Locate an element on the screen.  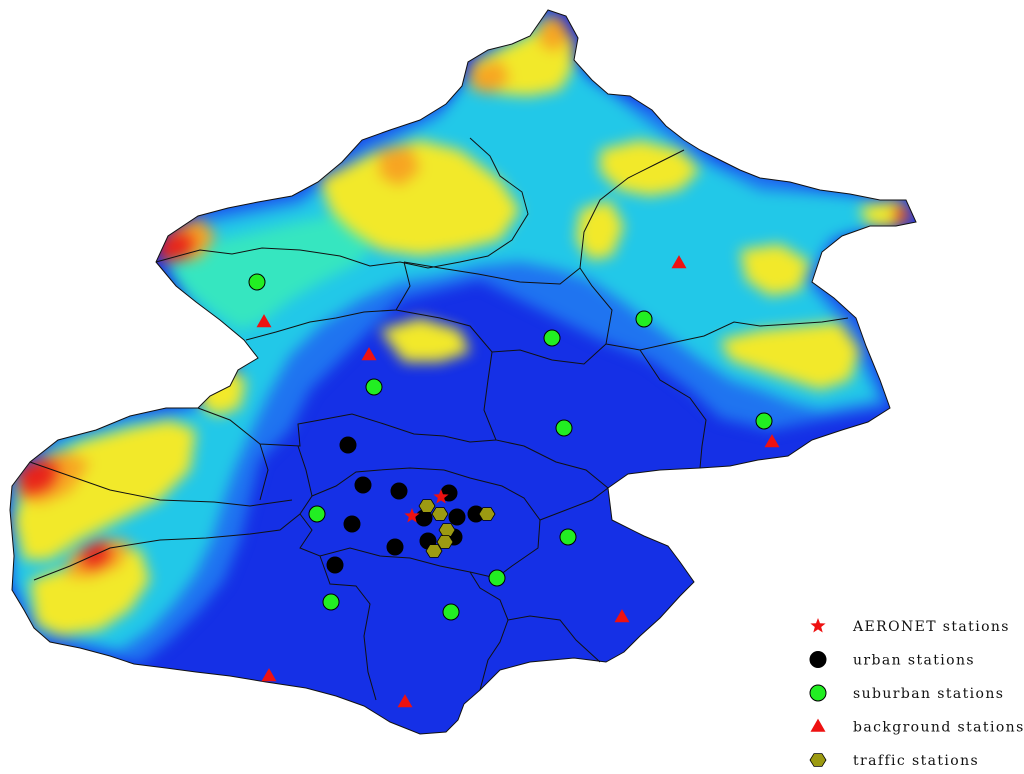
legend-label: AERONET stations is located at coordinates (931, 627).